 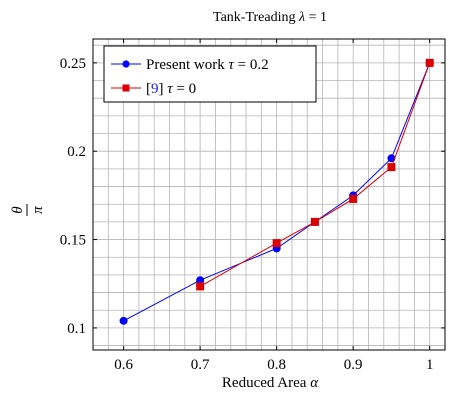 What do you see at coordinates (18, 210) in the screenshot?
I see `y-axis-label-numerator: θ` at bounding box center [18, 210].